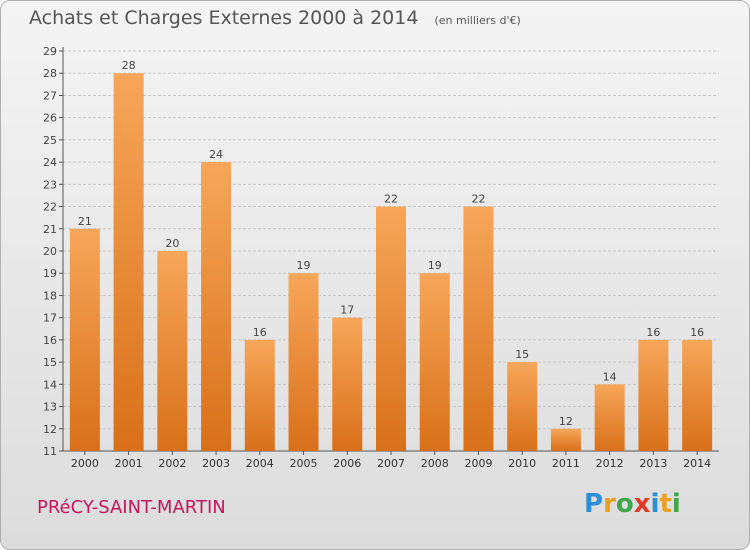 This screenshot has height=550, width=750. I want to click on y-tick-label: 21, so click(50, 229).